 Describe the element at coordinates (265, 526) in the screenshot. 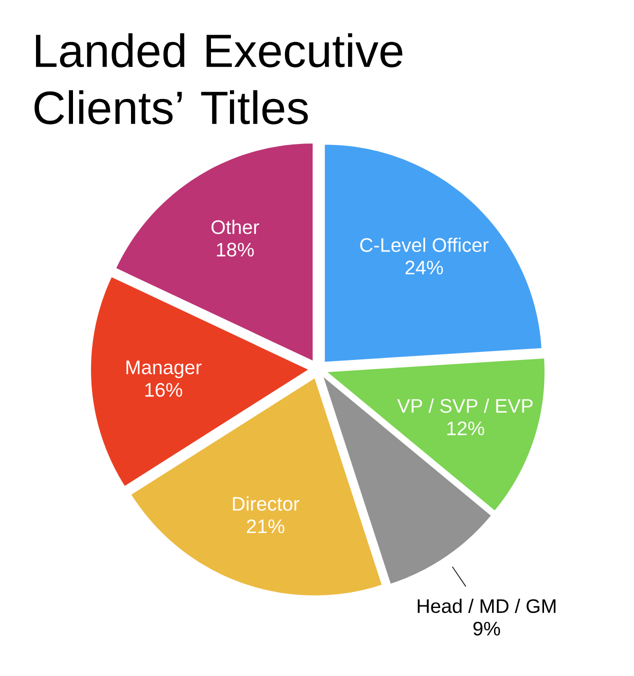

I see `data-label: 21%` at that location.